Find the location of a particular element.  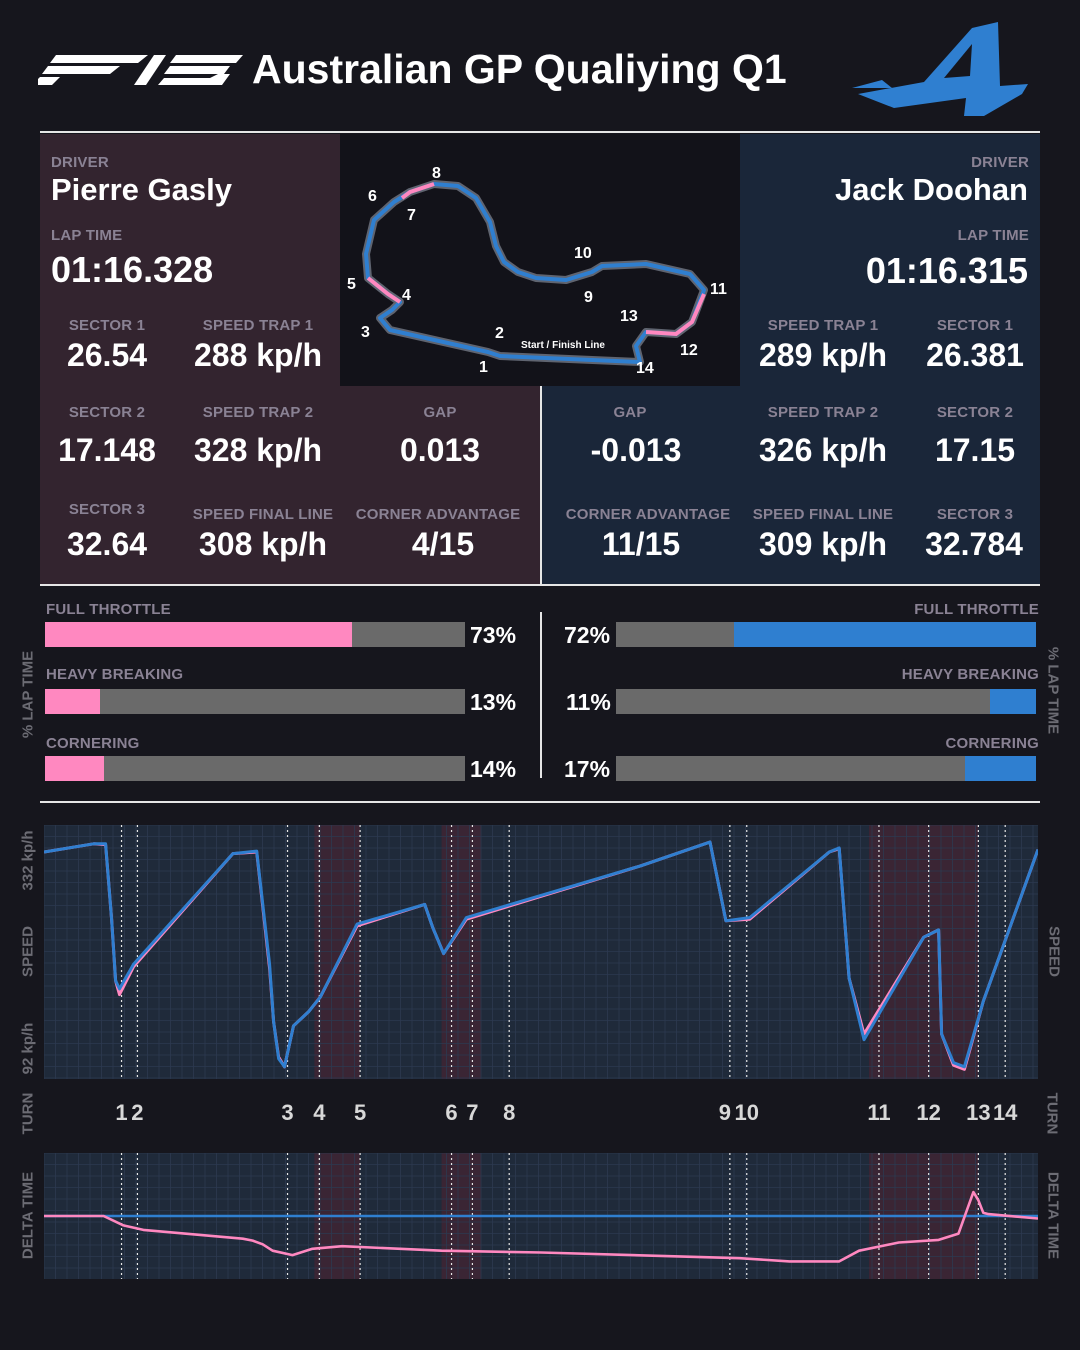

corner-label-14: 14 is located at coordinates (645, 368).